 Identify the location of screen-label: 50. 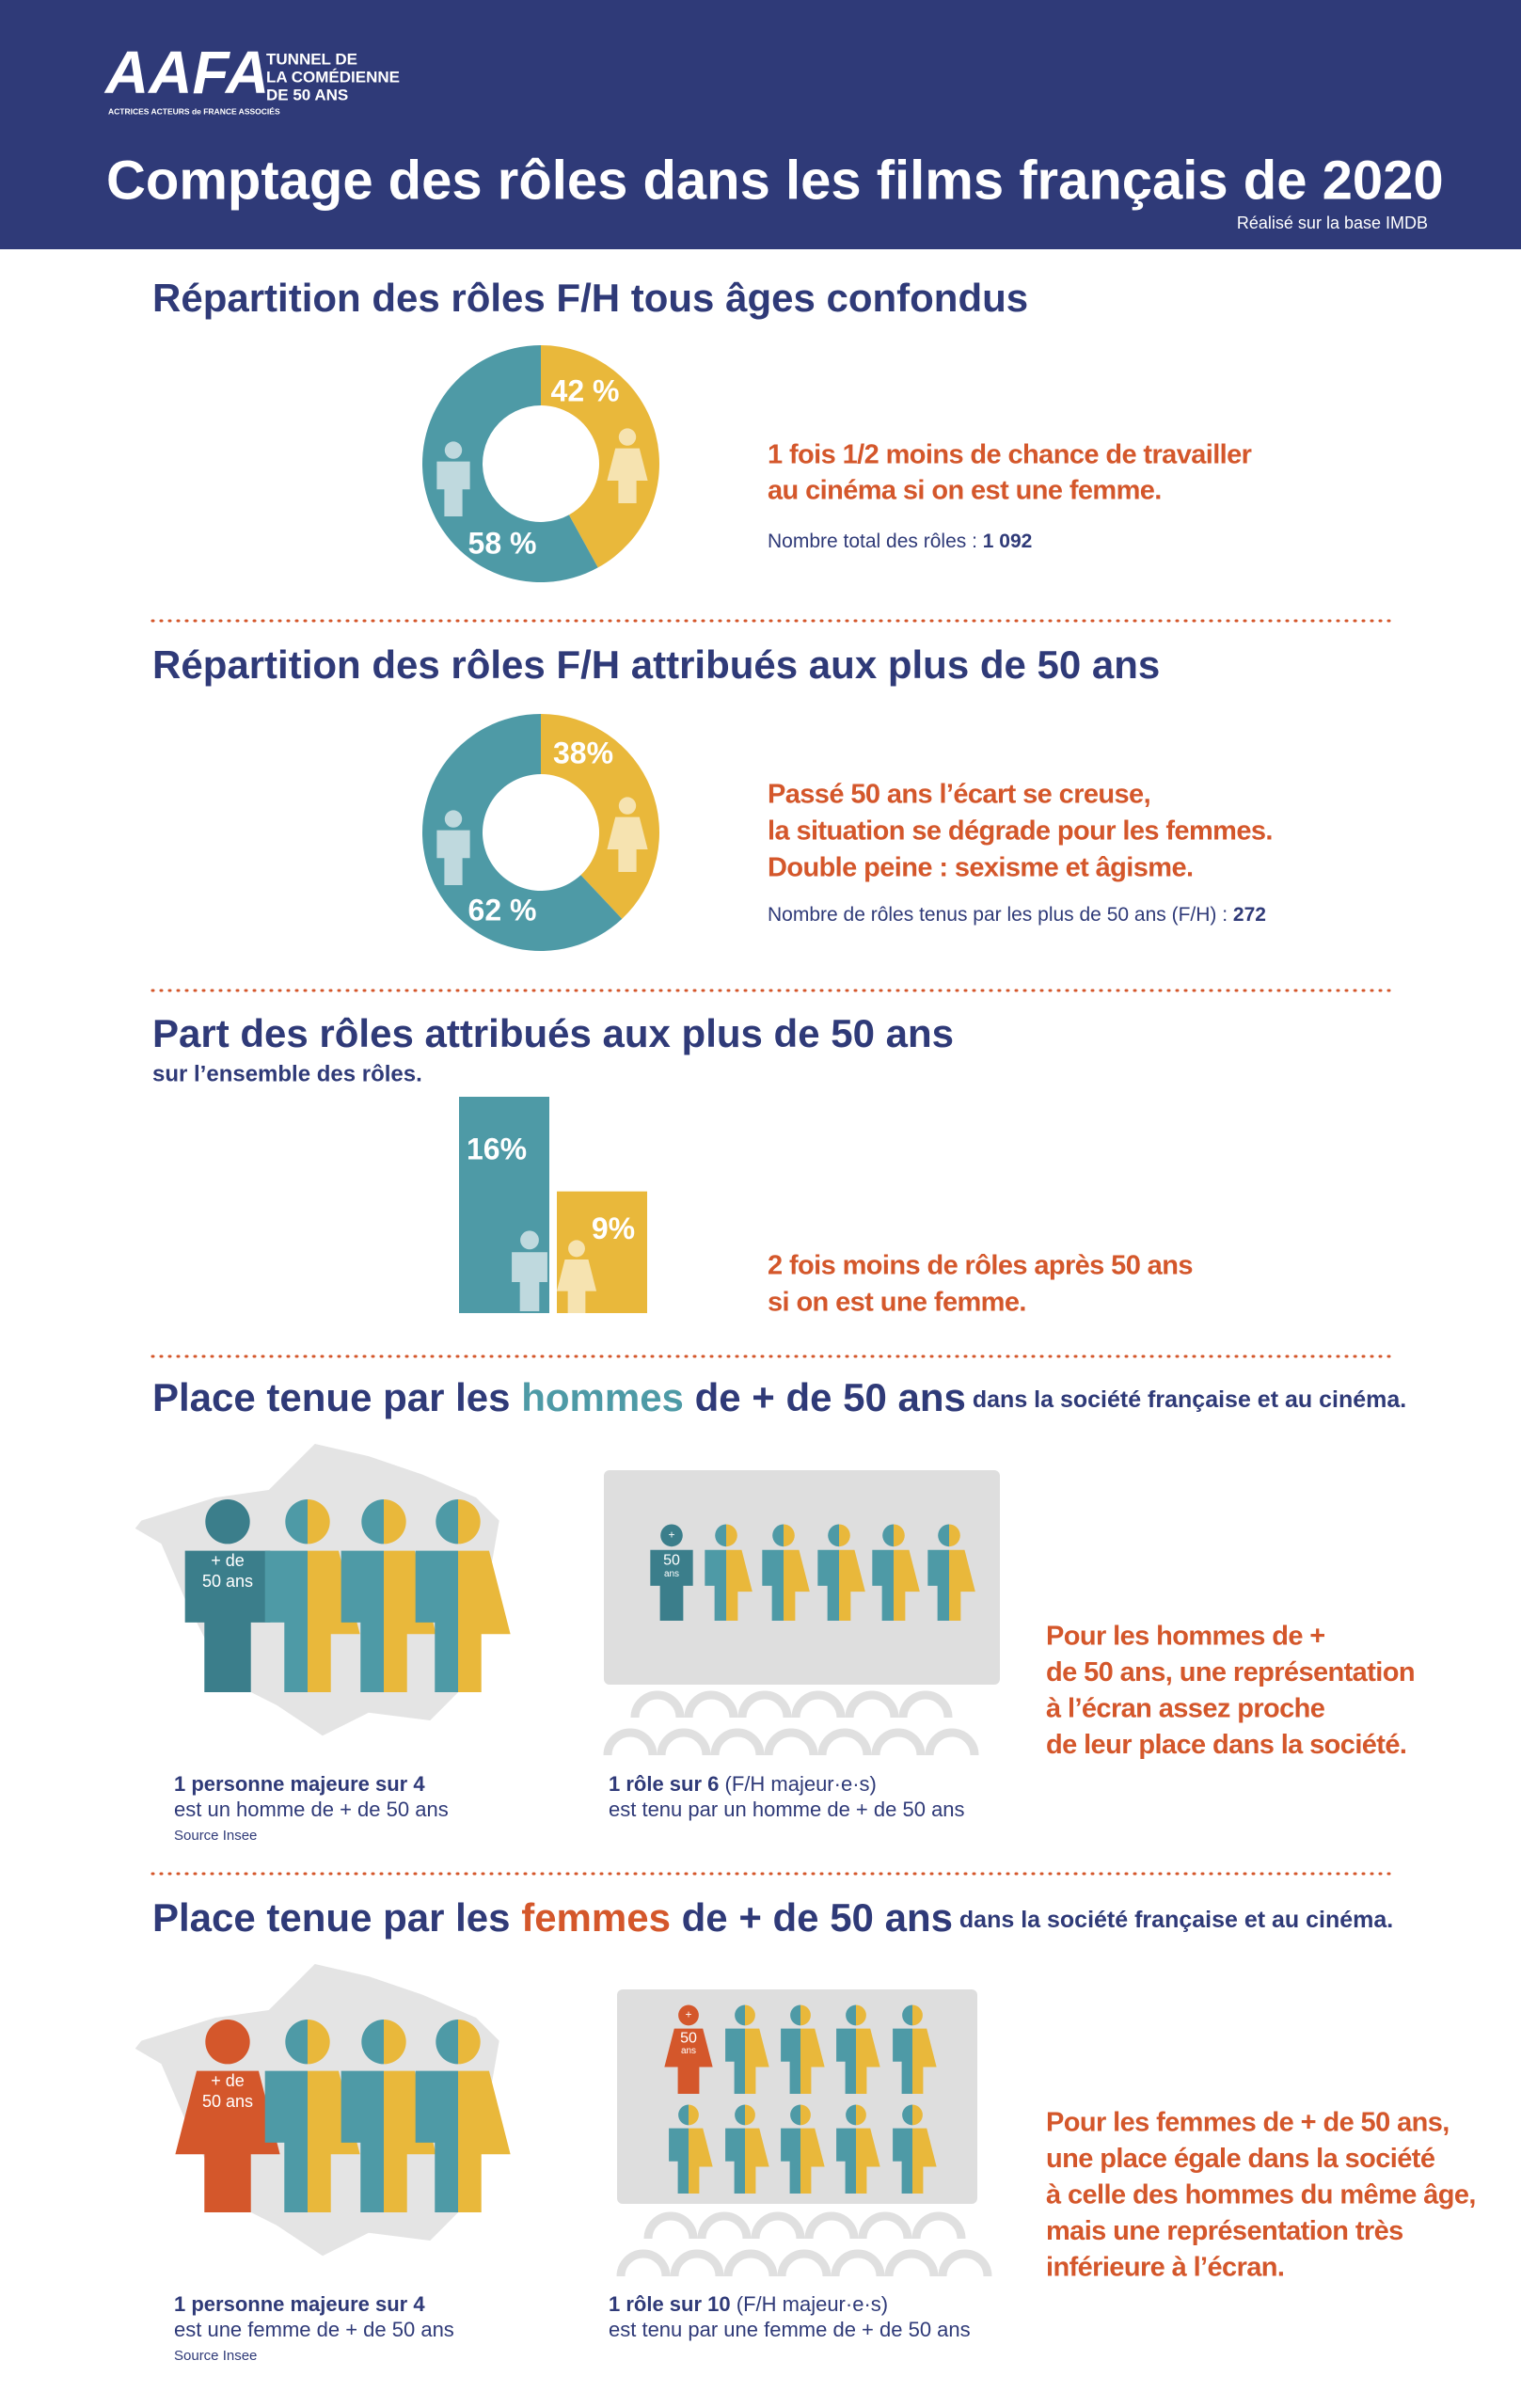
(688, 2038).